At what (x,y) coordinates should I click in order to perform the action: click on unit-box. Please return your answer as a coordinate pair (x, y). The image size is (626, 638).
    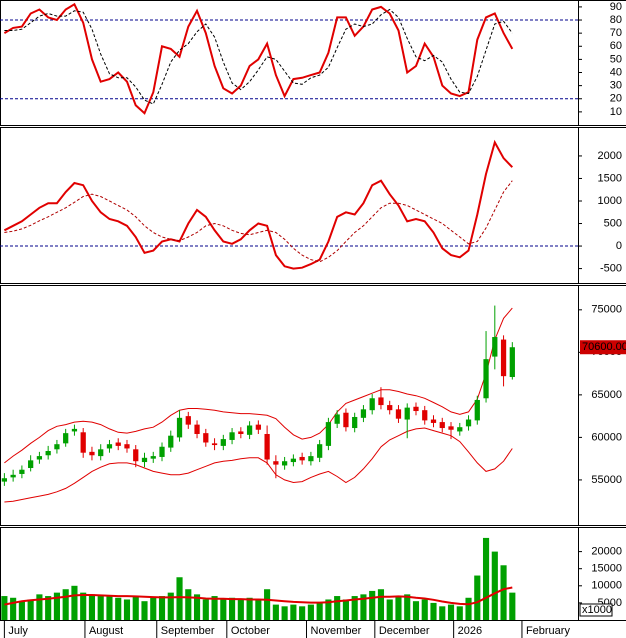
    Looking at the image, I should click on (596, 610).